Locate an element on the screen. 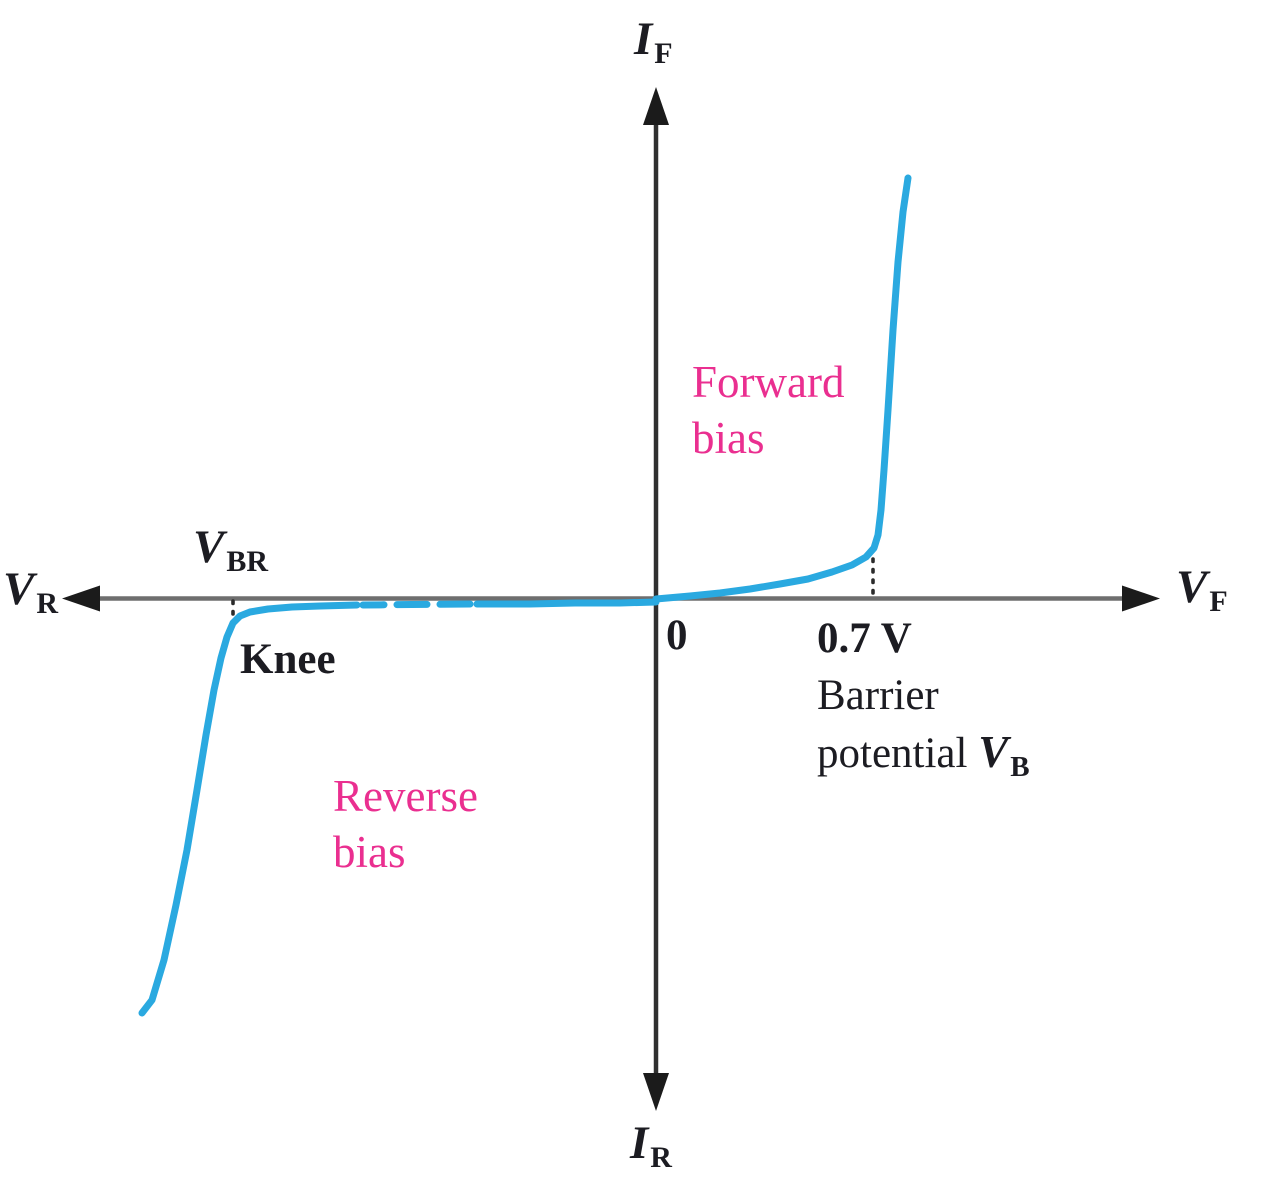 This screenshot has width=1267, height=1200. axis-label-vf-base: V is located at coordinates (1192, 587).